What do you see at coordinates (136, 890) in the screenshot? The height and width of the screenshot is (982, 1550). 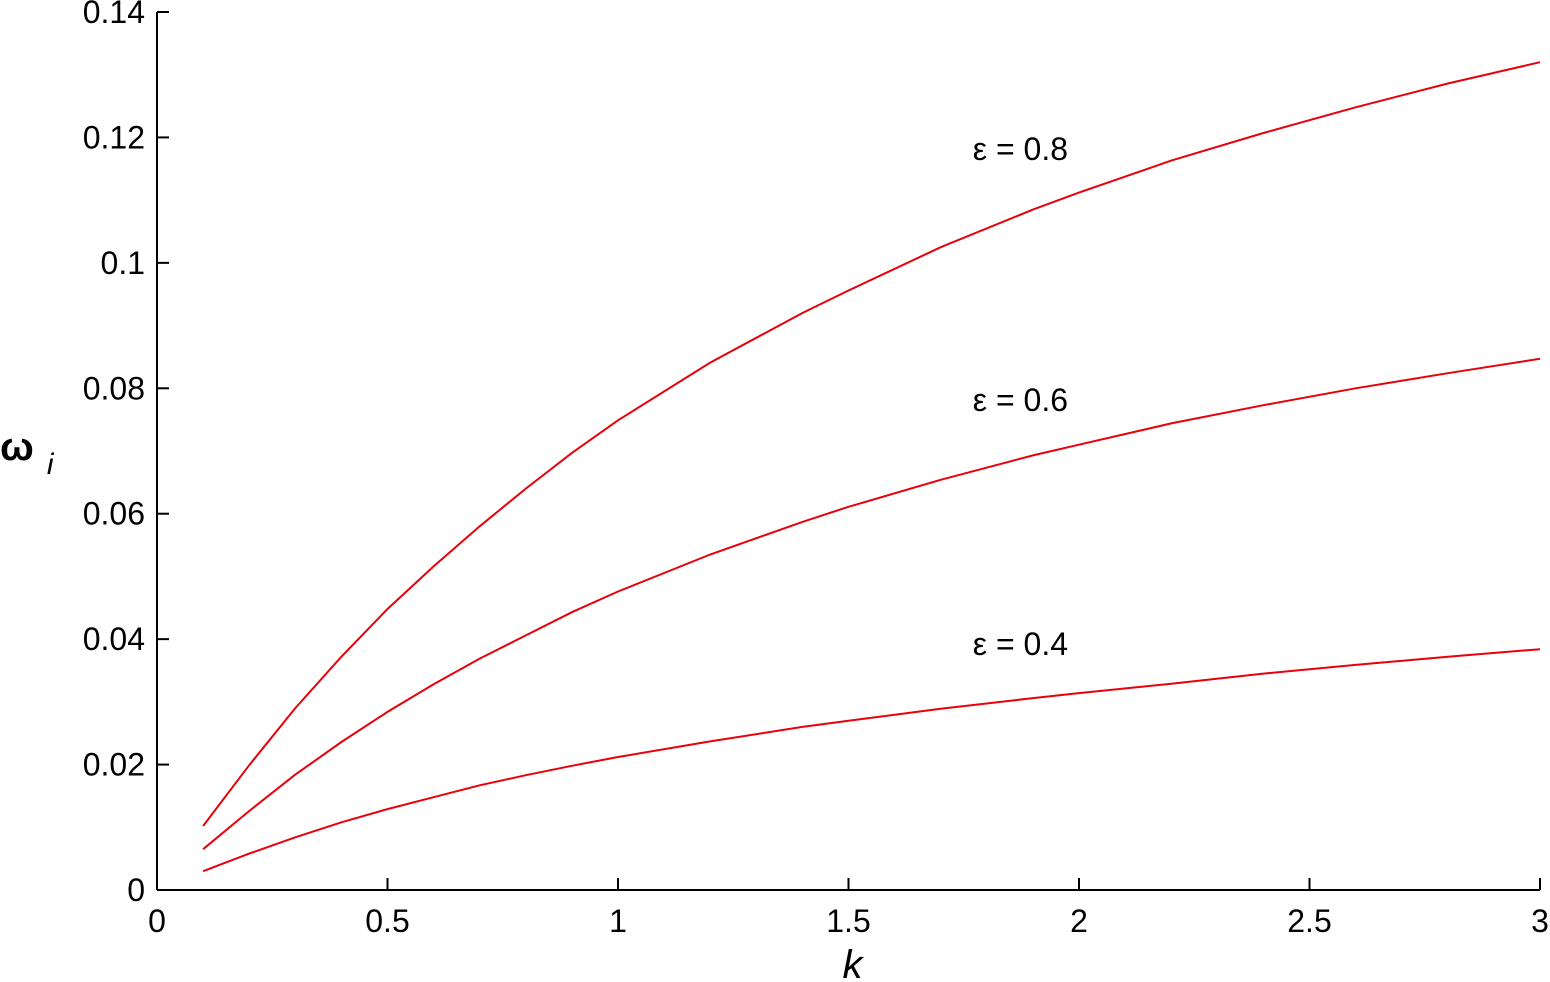 I see `y-tick-label: 0` at bounding box center [136, 890].